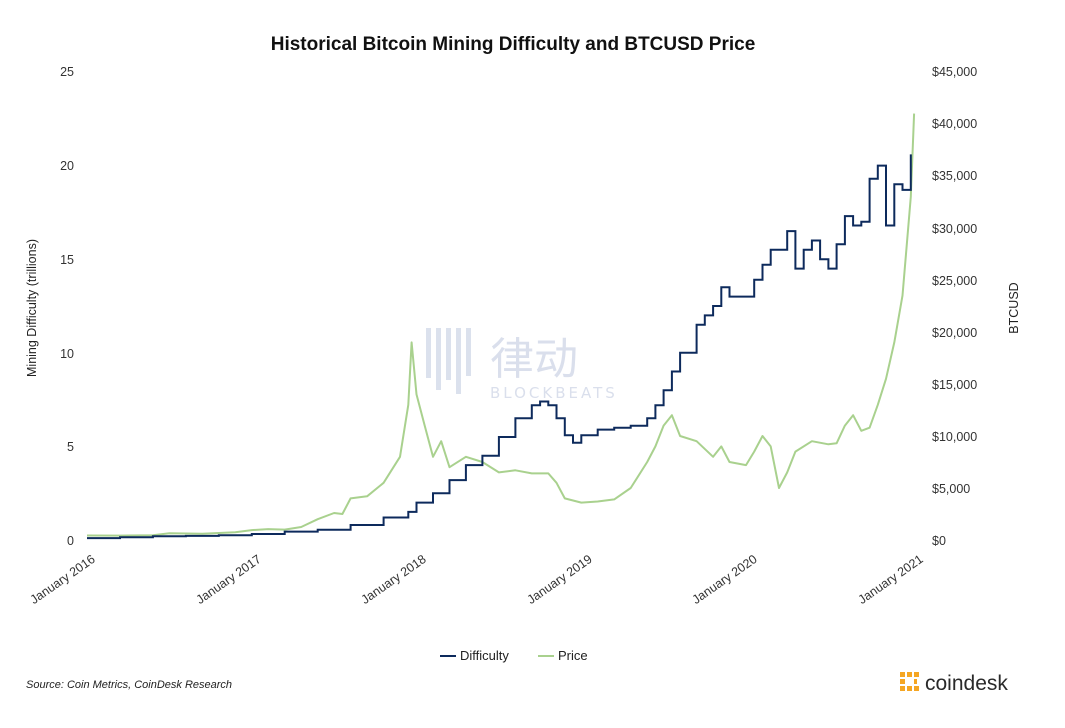  I want to click on y2-tick-label: $45,000, so click(954, 72).